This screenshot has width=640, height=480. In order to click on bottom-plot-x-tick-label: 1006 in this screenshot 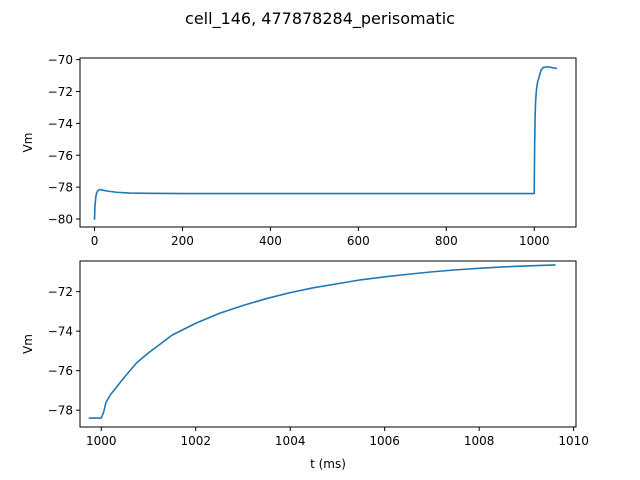, I will do `click(384, 441)`.